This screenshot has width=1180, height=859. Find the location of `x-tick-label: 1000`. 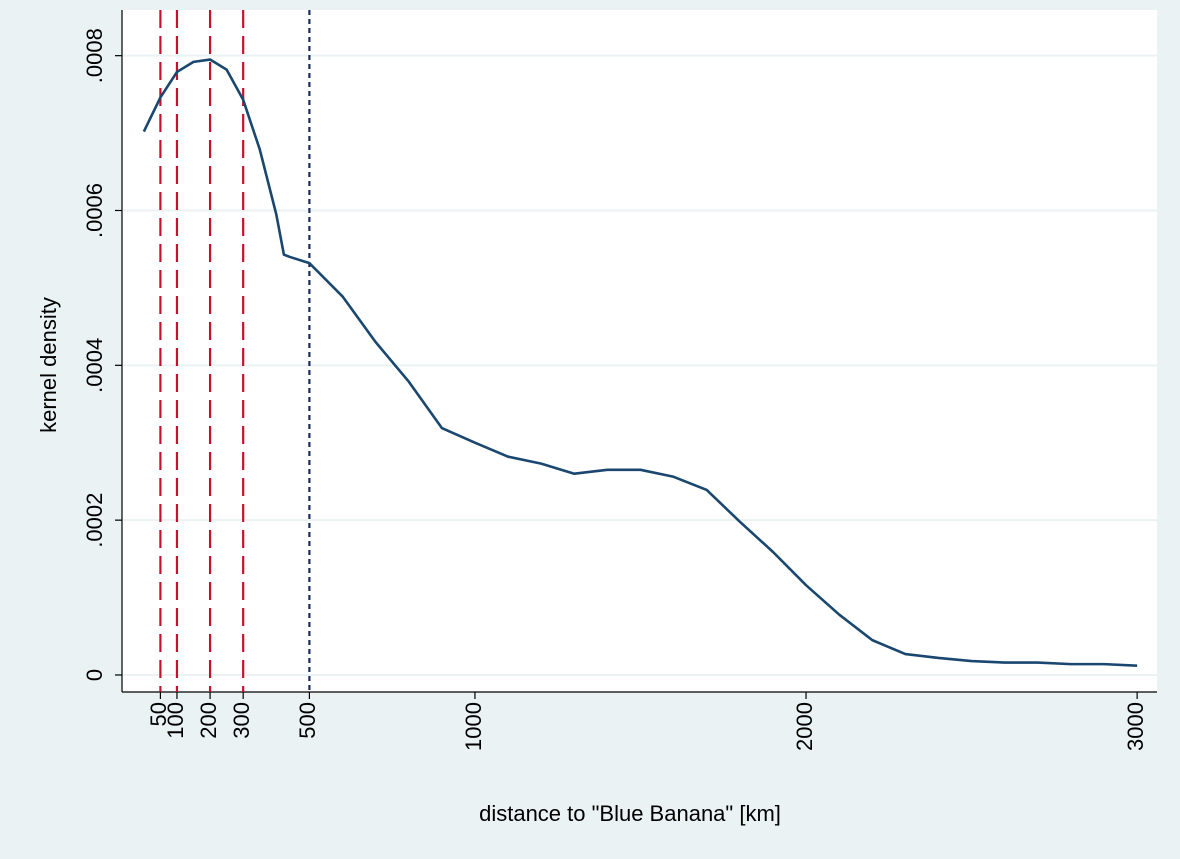

x-tick-label: 1000 is located at coordinates (473, 726).